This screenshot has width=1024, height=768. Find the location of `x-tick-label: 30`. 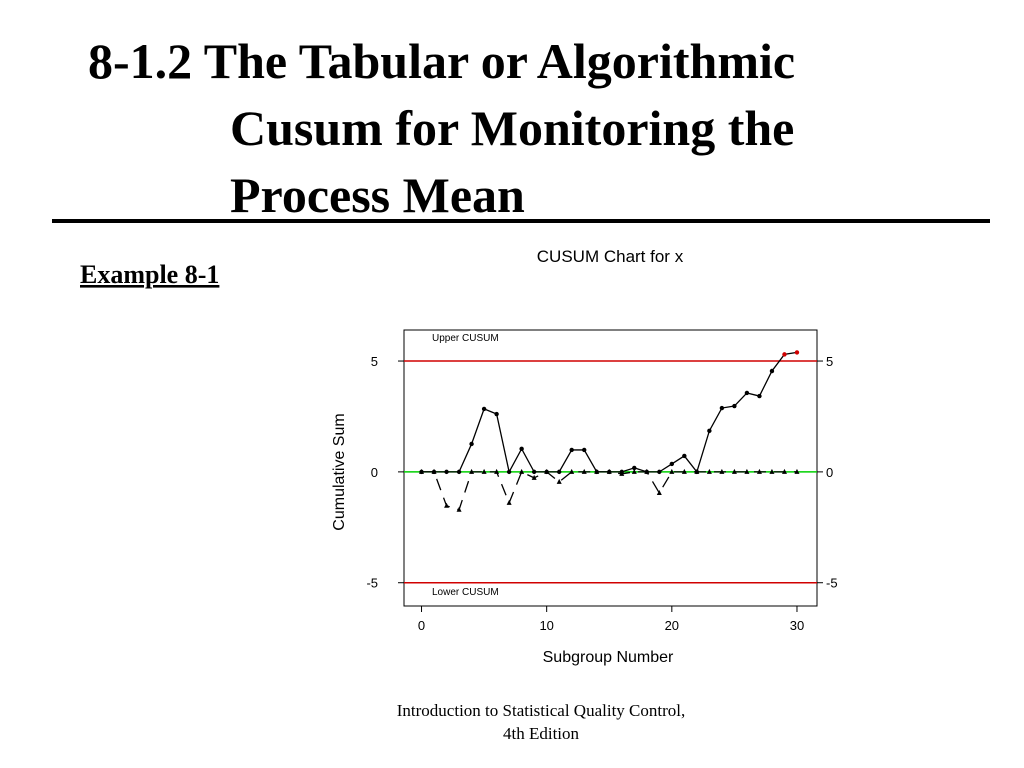

x-tick-label: 30 is located at coordinates (797, 625).